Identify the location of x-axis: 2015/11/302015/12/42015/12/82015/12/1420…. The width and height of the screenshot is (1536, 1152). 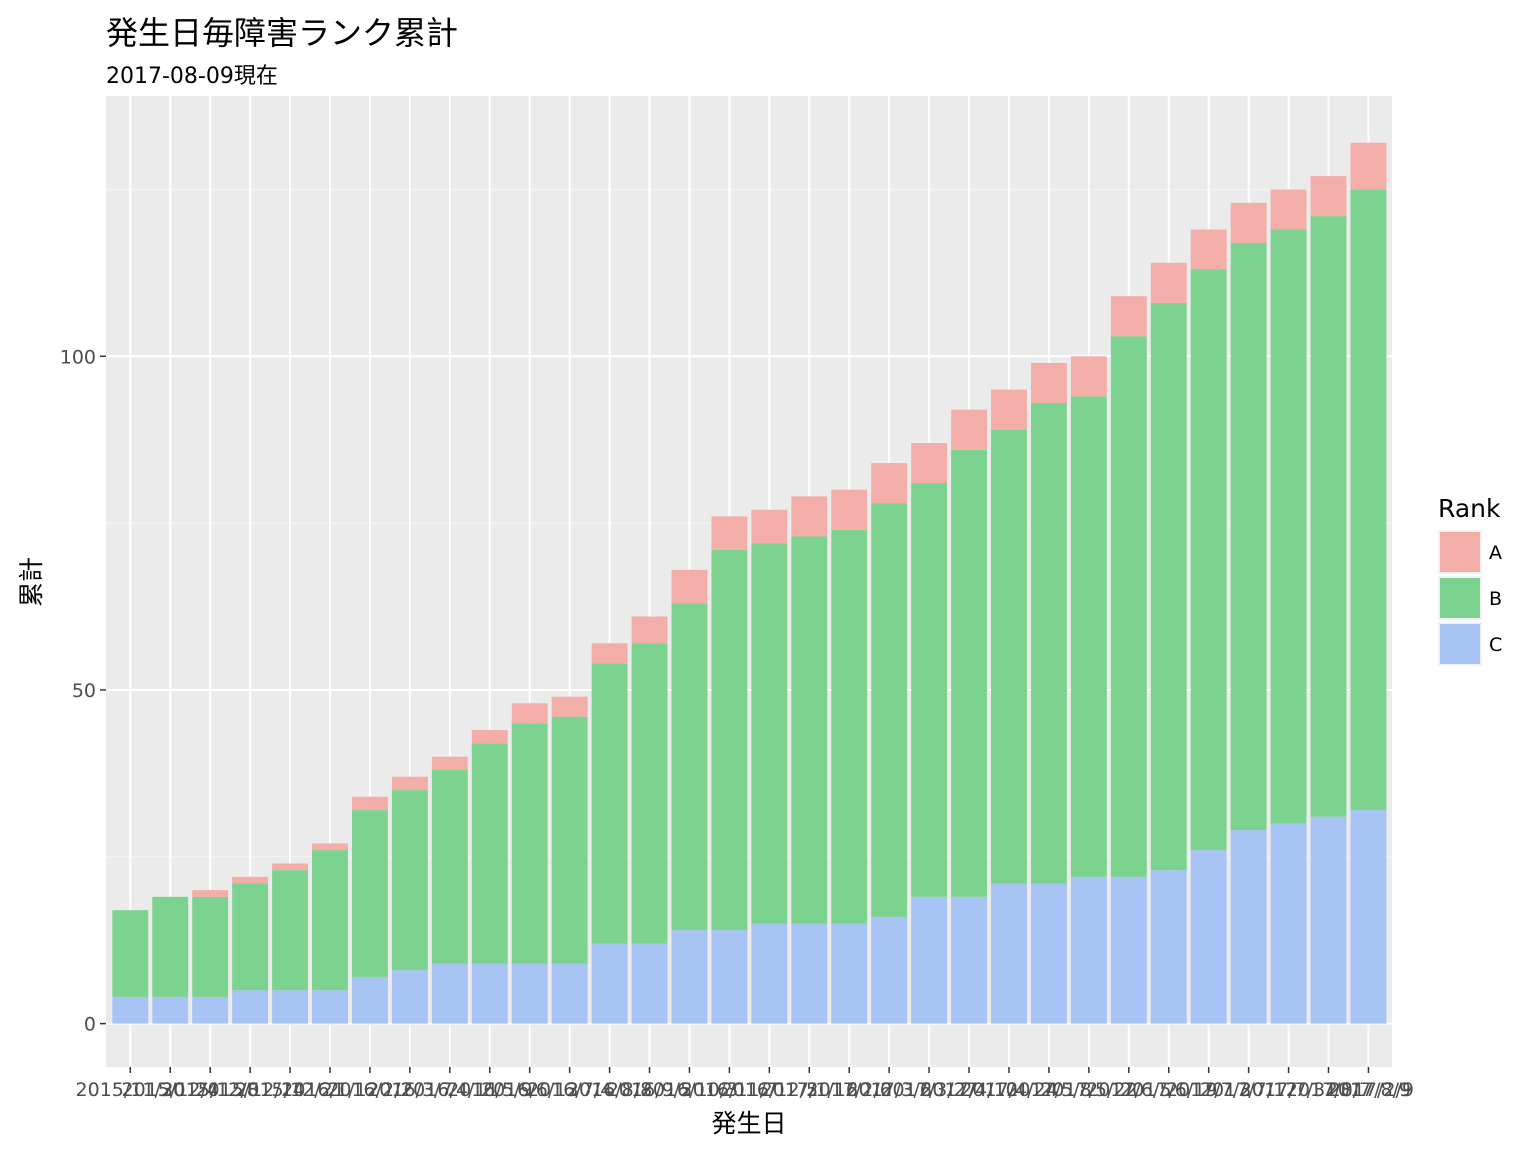
(745, 1084).